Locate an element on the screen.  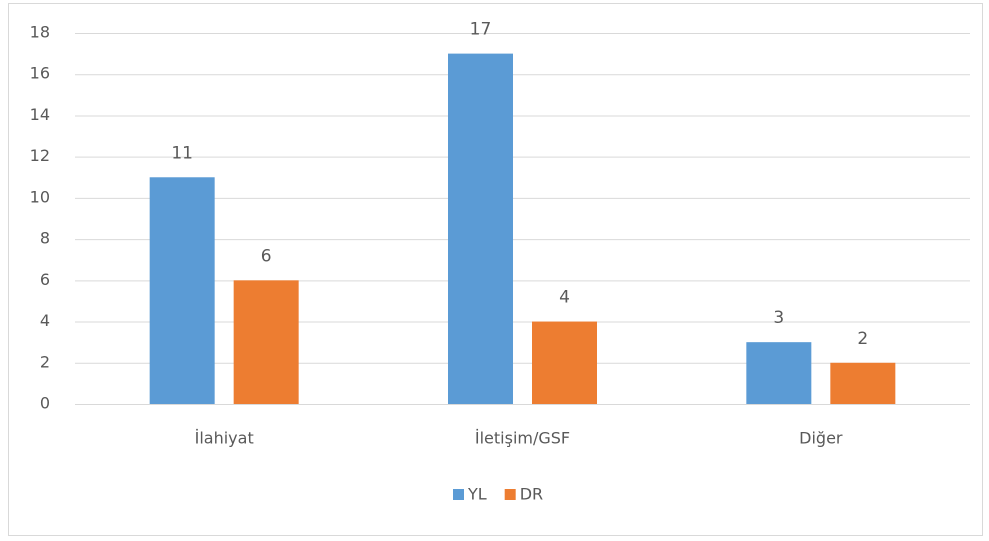
x-tick-label: İletişim/GSF is located at coordinates (522, 438).